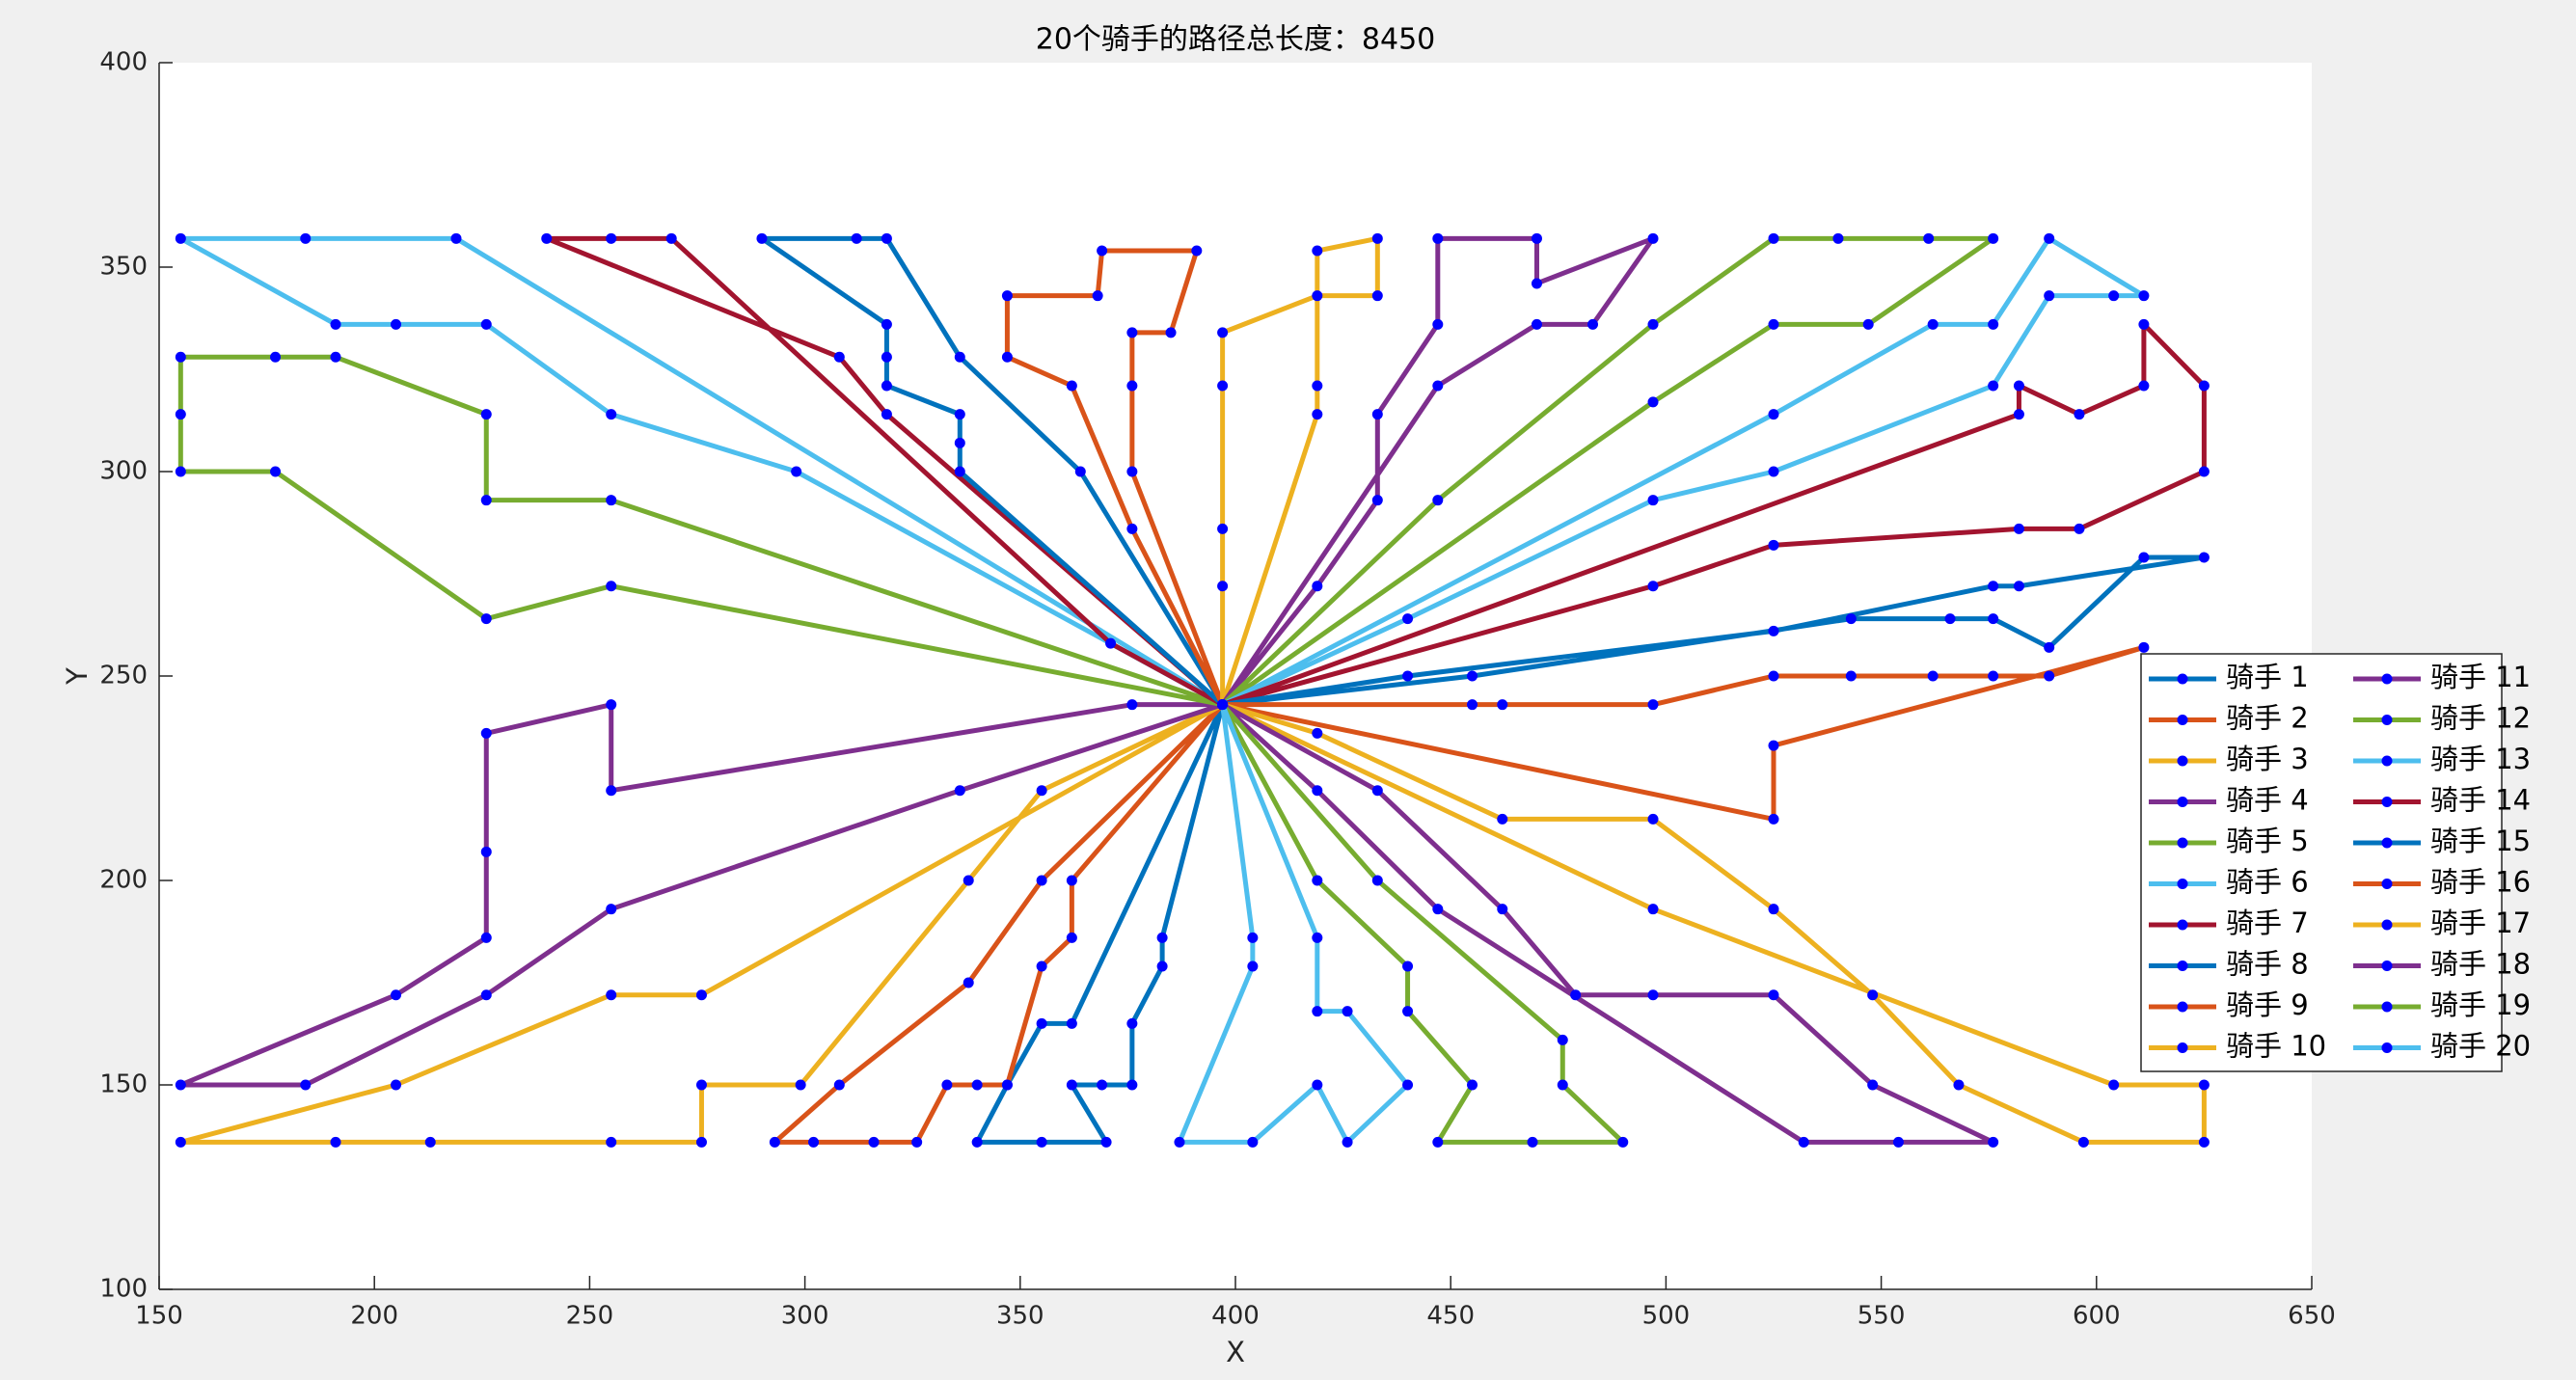  I want to click on x-tick-label: 550, so click(1881, 1316).